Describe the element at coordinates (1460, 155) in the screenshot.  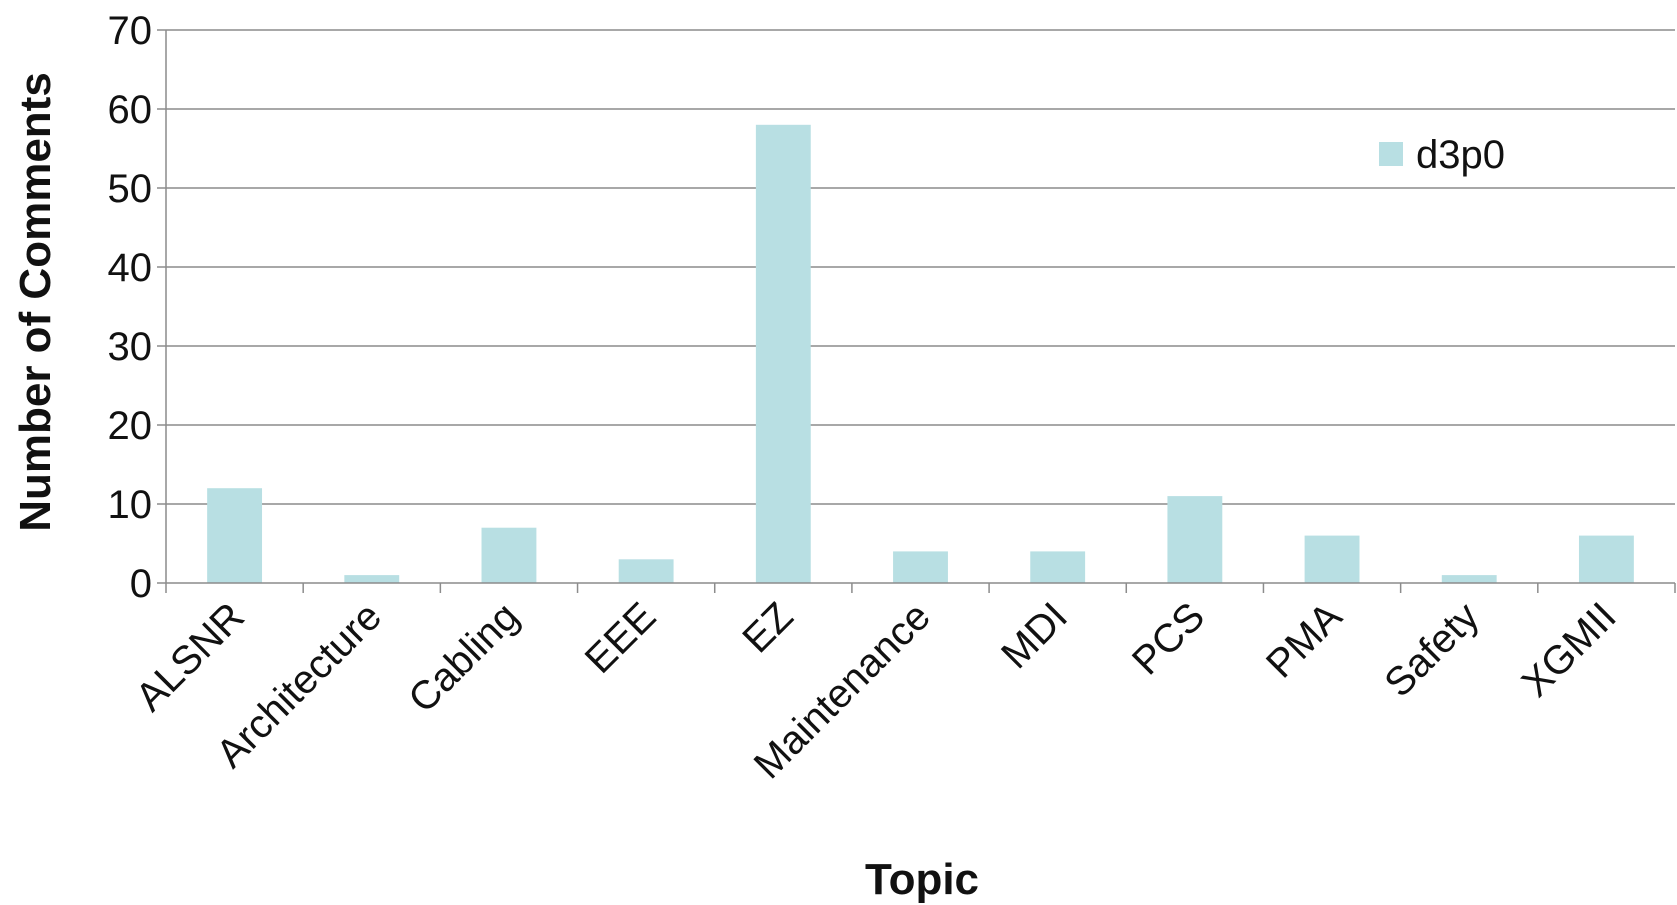
I see `legend-label: d3p0` at that location.